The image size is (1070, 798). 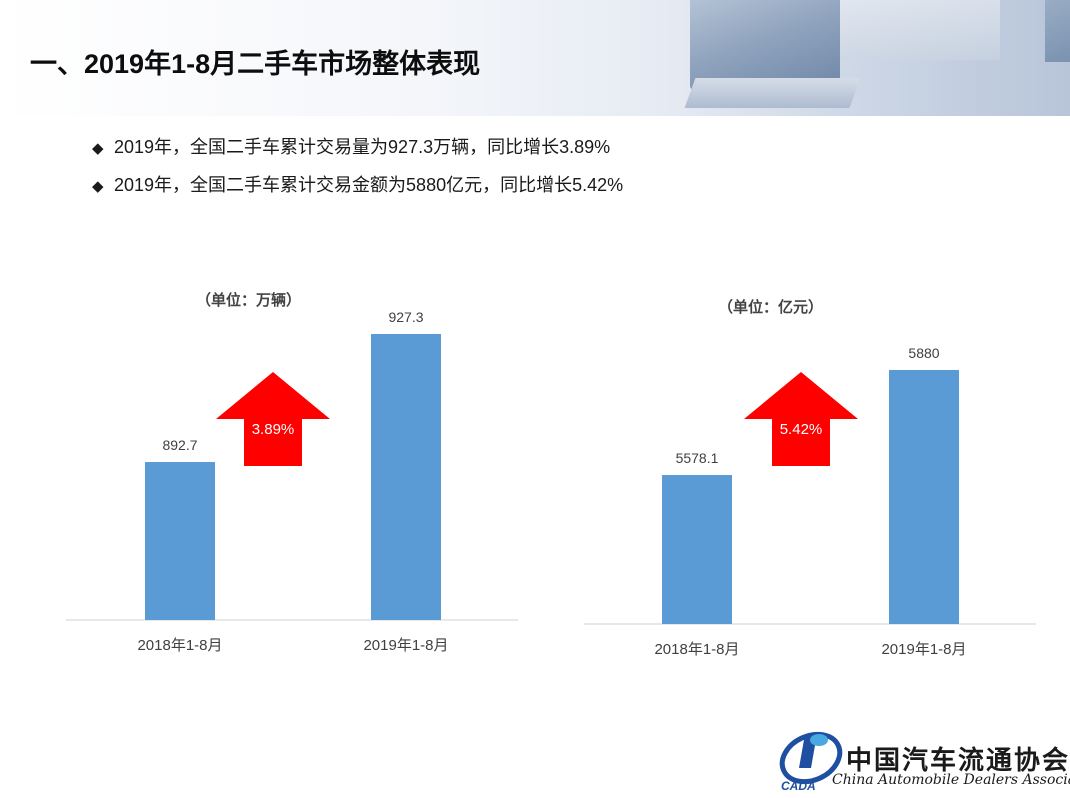 I want to click on data-label: 5880, so click(x=923, y=353).